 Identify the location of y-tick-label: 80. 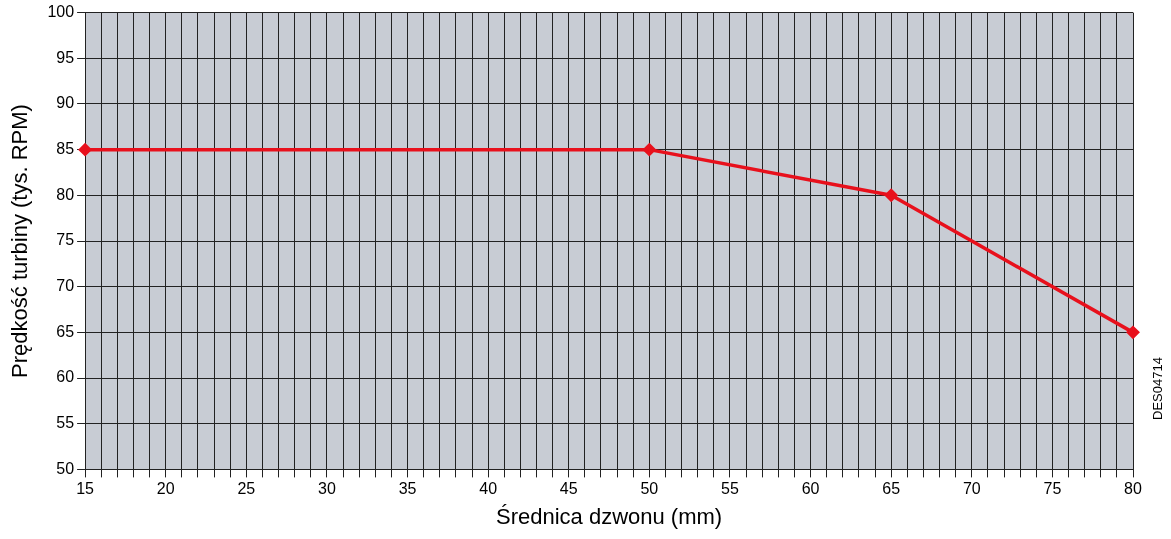
(65, 194).